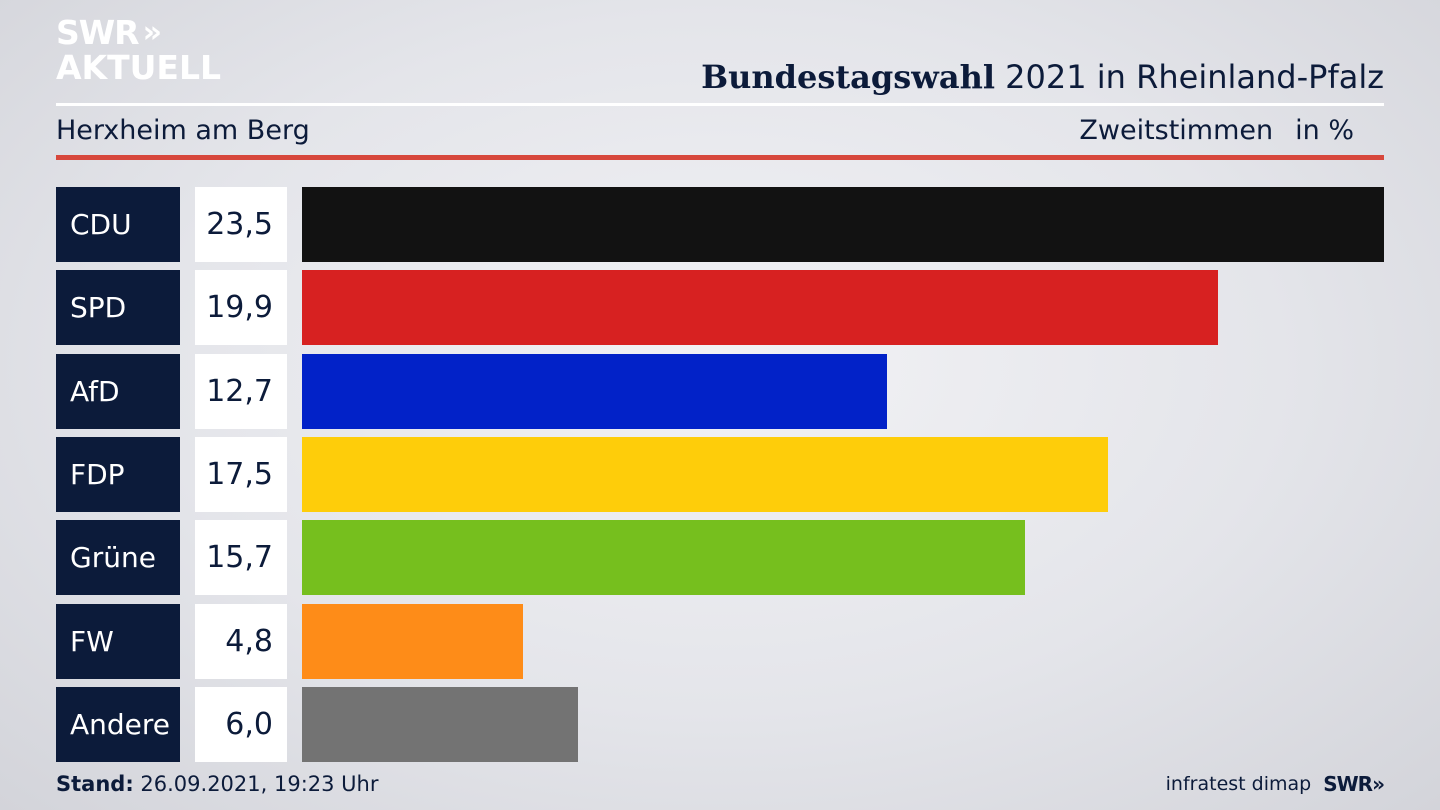 Image resolution: width=1440 pixels, height=810 pixels. What do you see at coordinates (118, 558) in the screenshot?
I see `party-label: Grüne` at bounding box center [118, 558].